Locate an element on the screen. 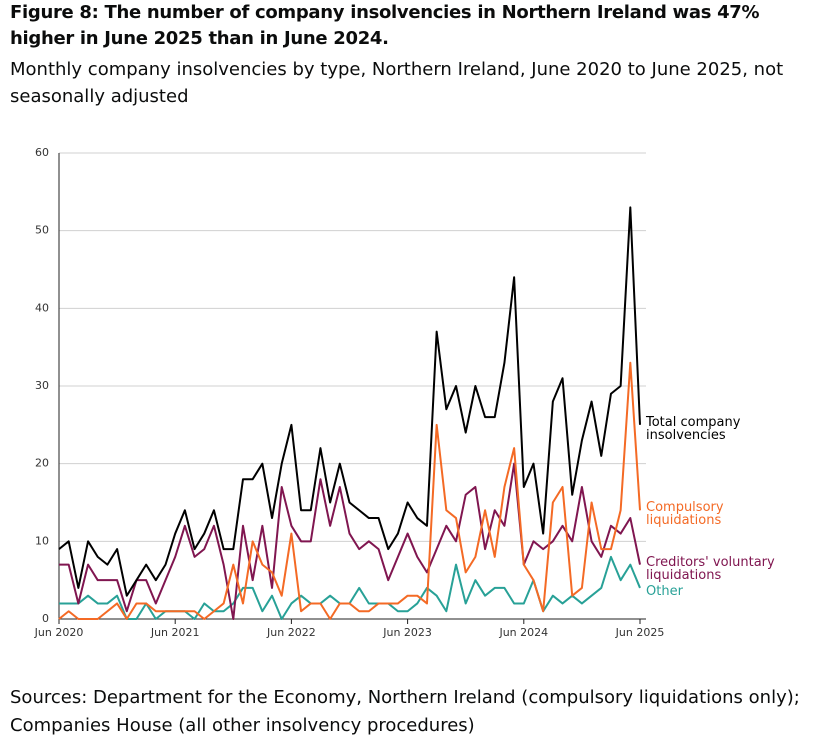  x-tick-label: Jun 2020 is located at coordinates (59, 632).